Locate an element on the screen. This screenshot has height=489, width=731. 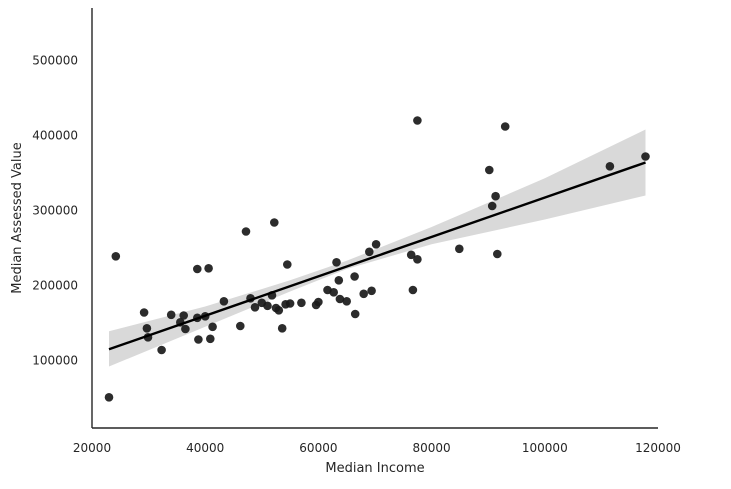
y-tick-label: 100000 is located at coordinates (55, 361).